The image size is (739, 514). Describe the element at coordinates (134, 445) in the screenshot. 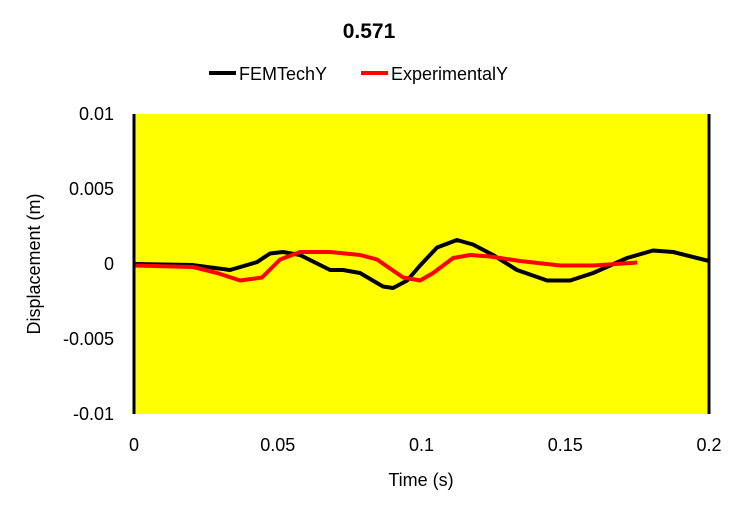

I see `x-tick-label: 0` at that location.